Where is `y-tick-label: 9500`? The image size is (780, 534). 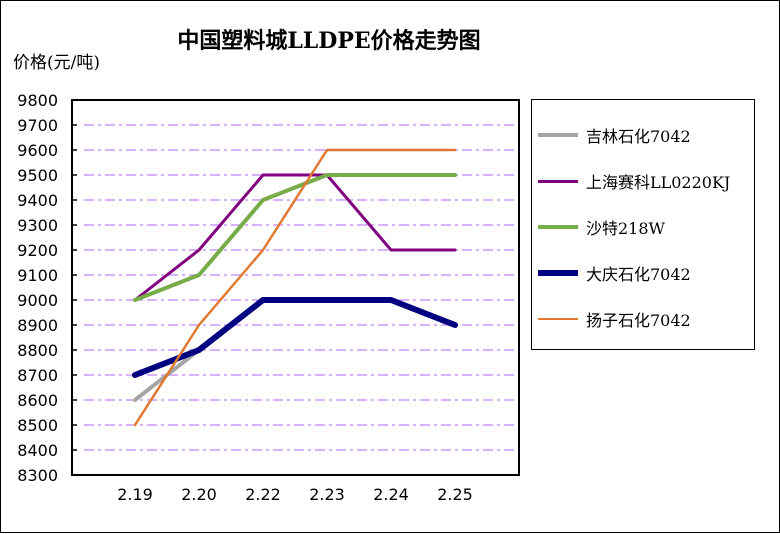
y-tick-label: 9500 is located at coordinates (37, 175).